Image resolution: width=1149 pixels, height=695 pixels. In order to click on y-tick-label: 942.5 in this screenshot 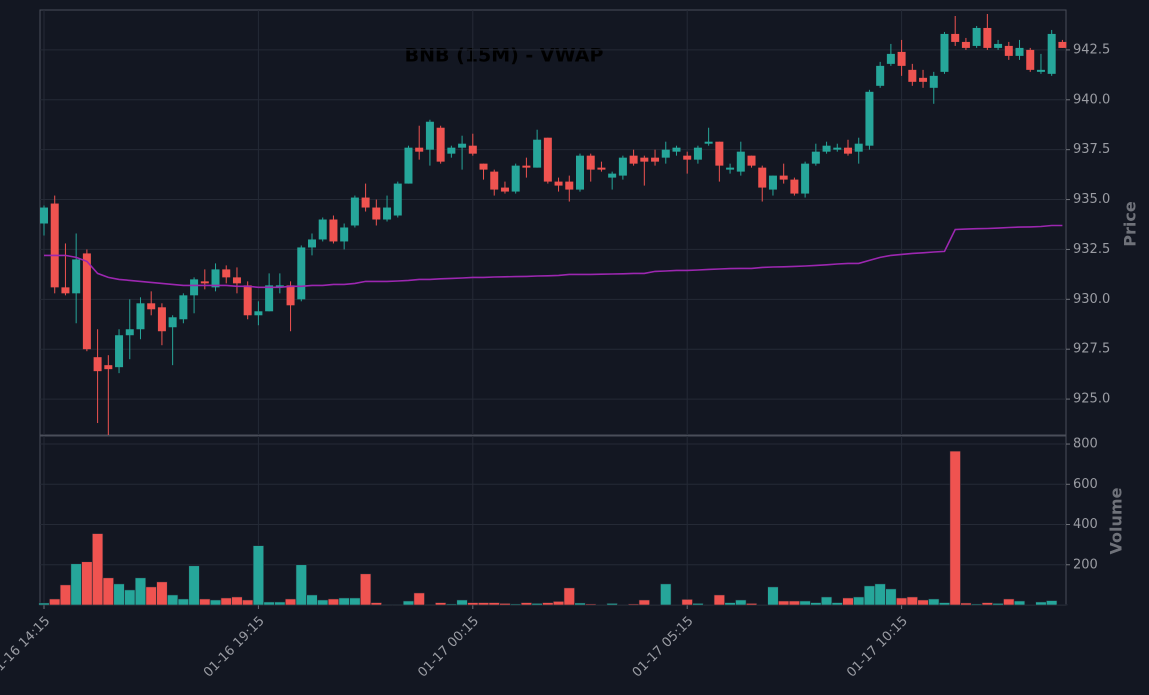, I will do `click(1091, 49)`.